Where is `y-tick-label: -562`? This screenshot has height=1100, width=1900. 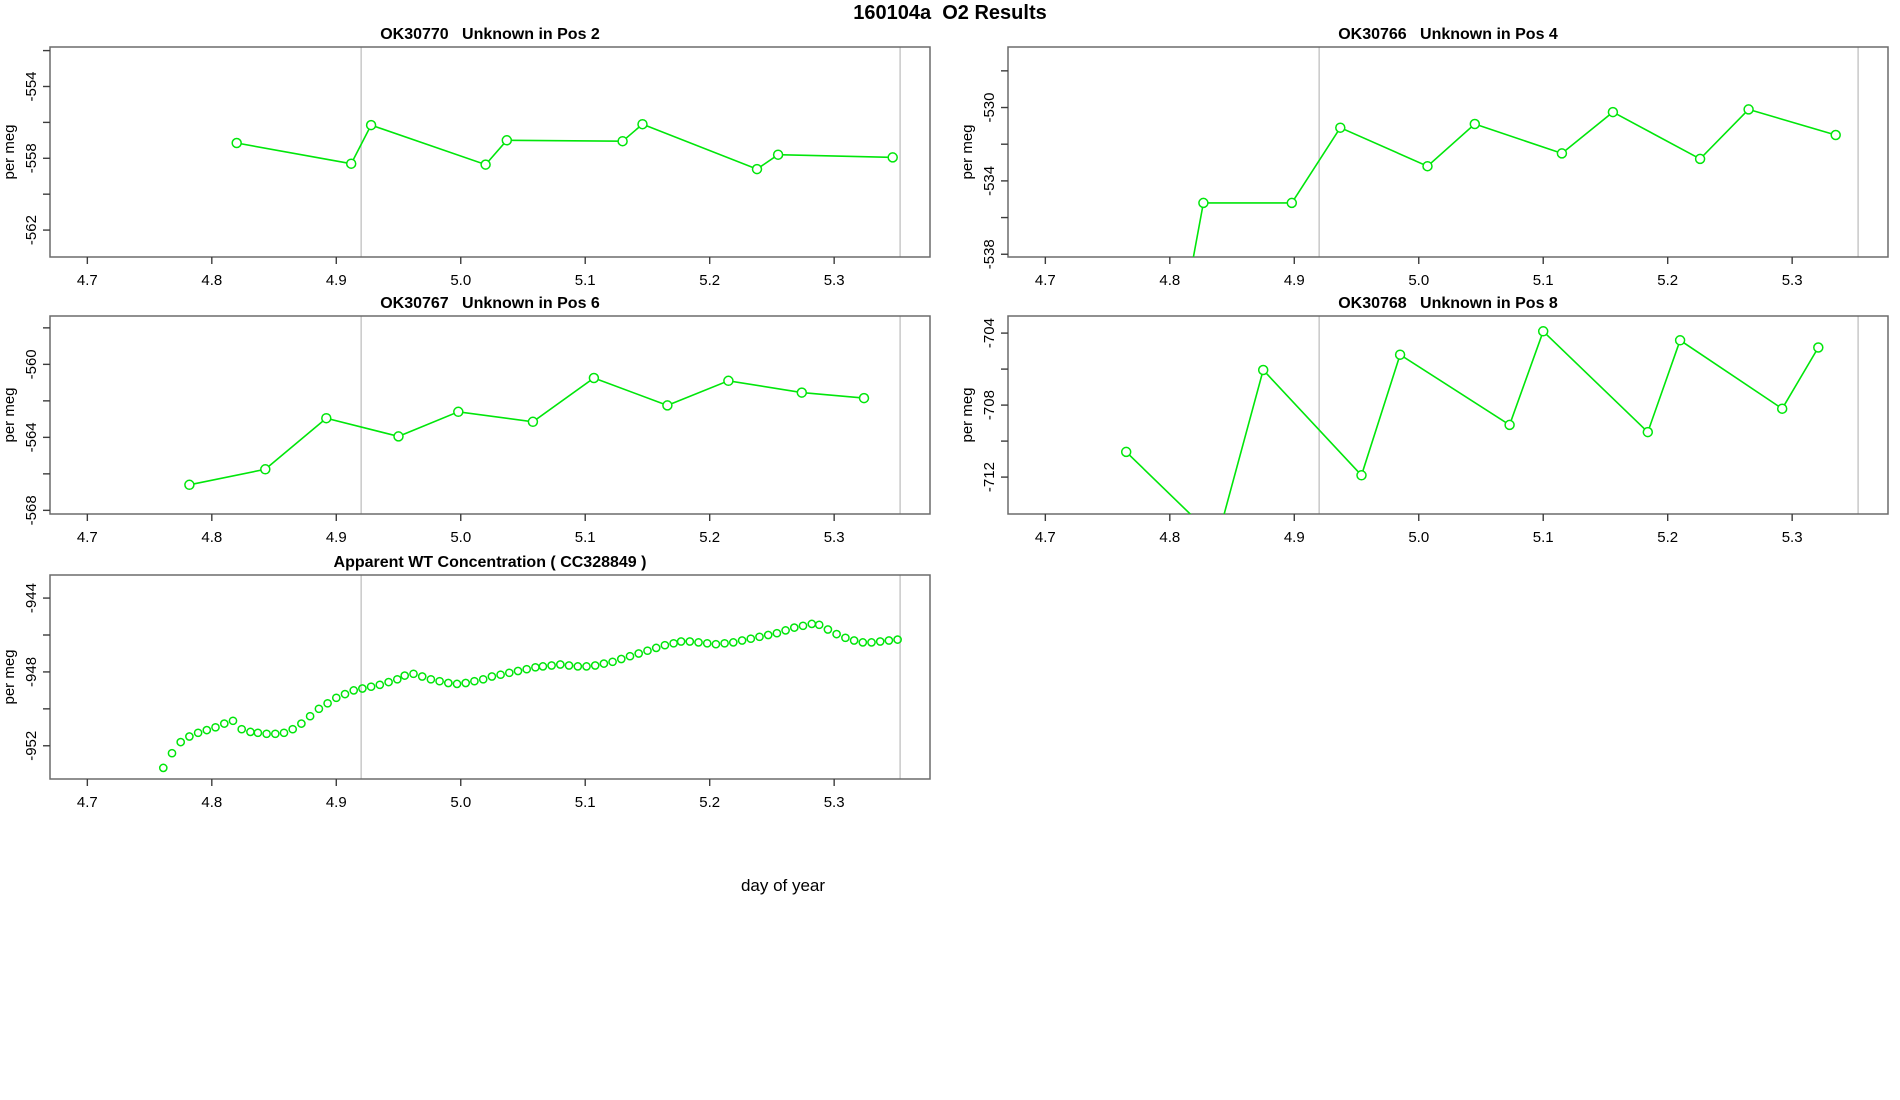 y-tick-label: -562 is located at coordinates (31, 230).